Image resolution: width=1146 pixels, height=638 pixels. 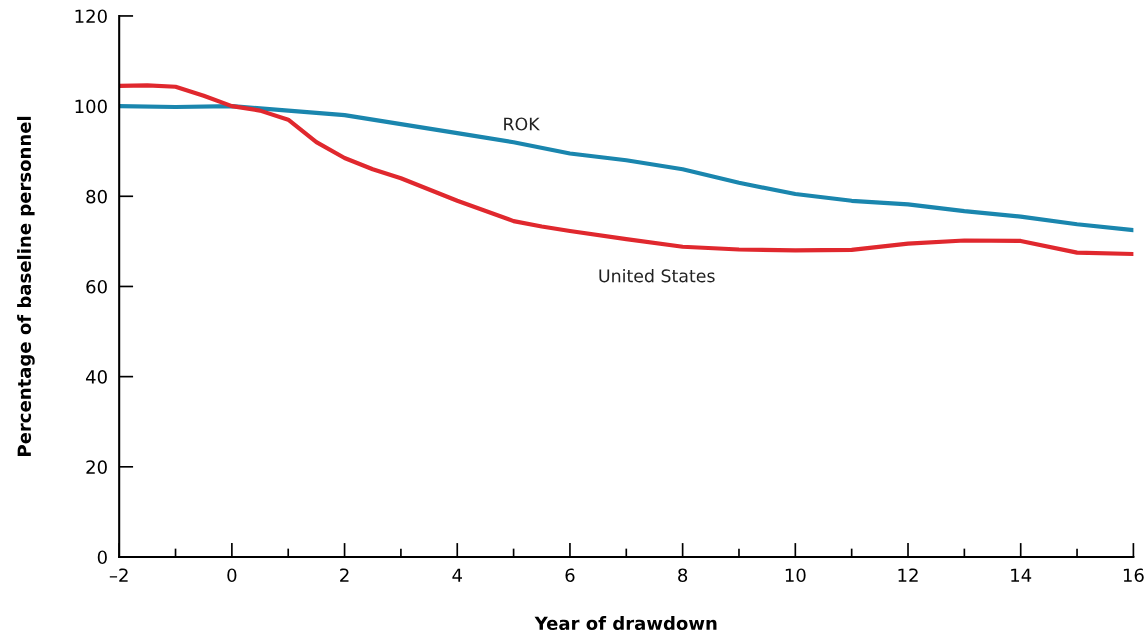 What do you see at coordinates (232, 575) in the screenshot?
I see `x-tick-label: 0` at bounding box center [232, 575].